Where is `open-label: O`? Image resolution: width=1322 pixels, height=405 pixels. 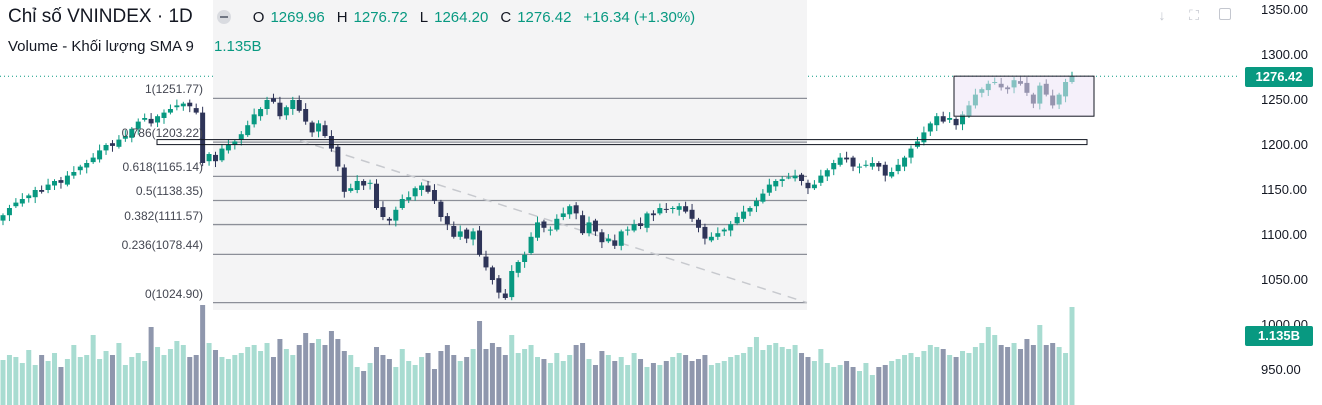 open-label: O is located at coordinates (258, 17).